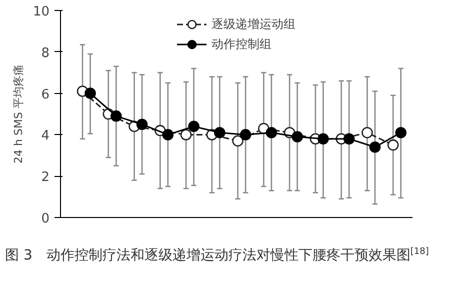  What do you see at coordinates (45, 219) in the screenshot?
I see `y-tick-label: 0` at bounding box center [45, 219].